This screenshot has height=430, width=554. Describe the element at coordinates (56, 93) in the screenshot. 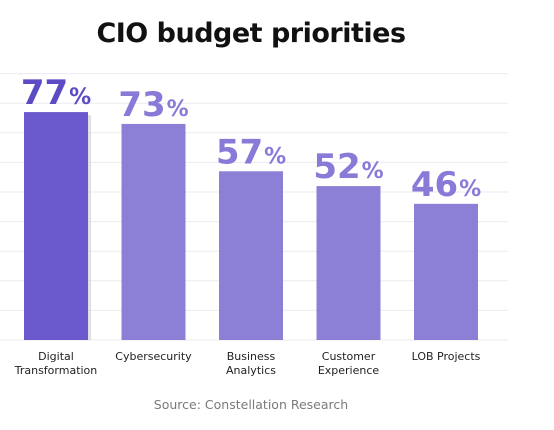

I see `value-label-0: 77%` at that location.